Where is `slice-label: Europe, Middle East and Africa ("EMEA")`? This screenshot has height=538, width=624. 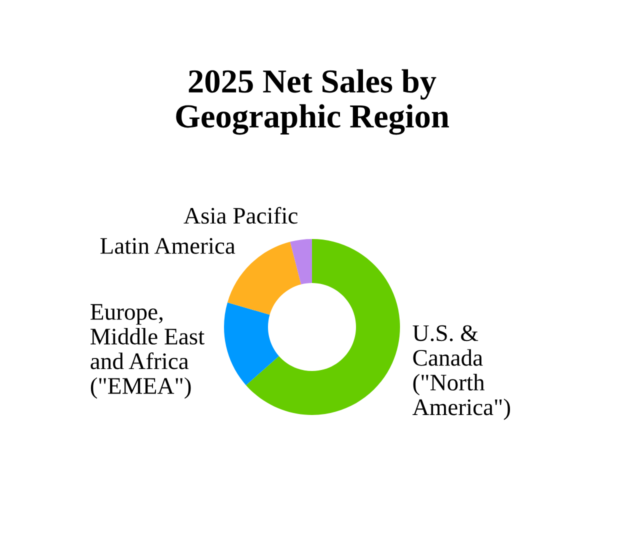
slice-label: Europe, Middle East and Africa ("EMEA") is located at coordinates (147, 351).